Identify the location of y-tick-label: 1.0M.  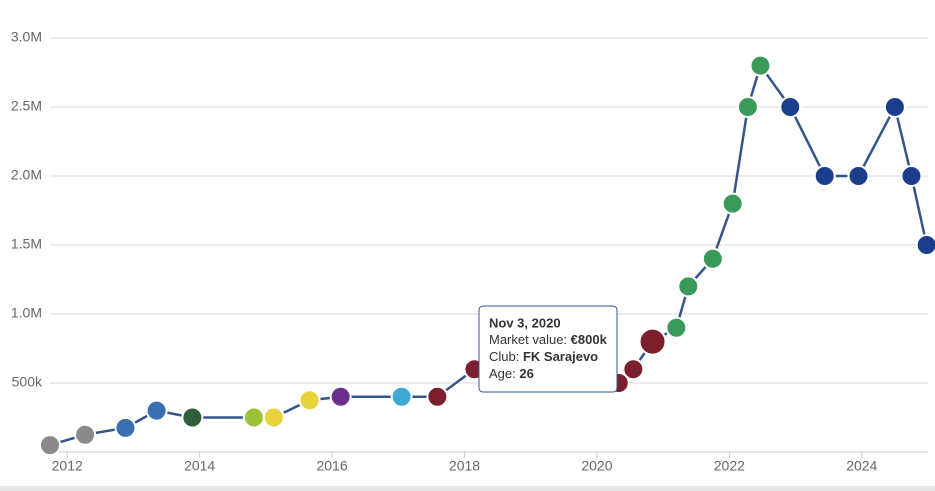
(26, 313).